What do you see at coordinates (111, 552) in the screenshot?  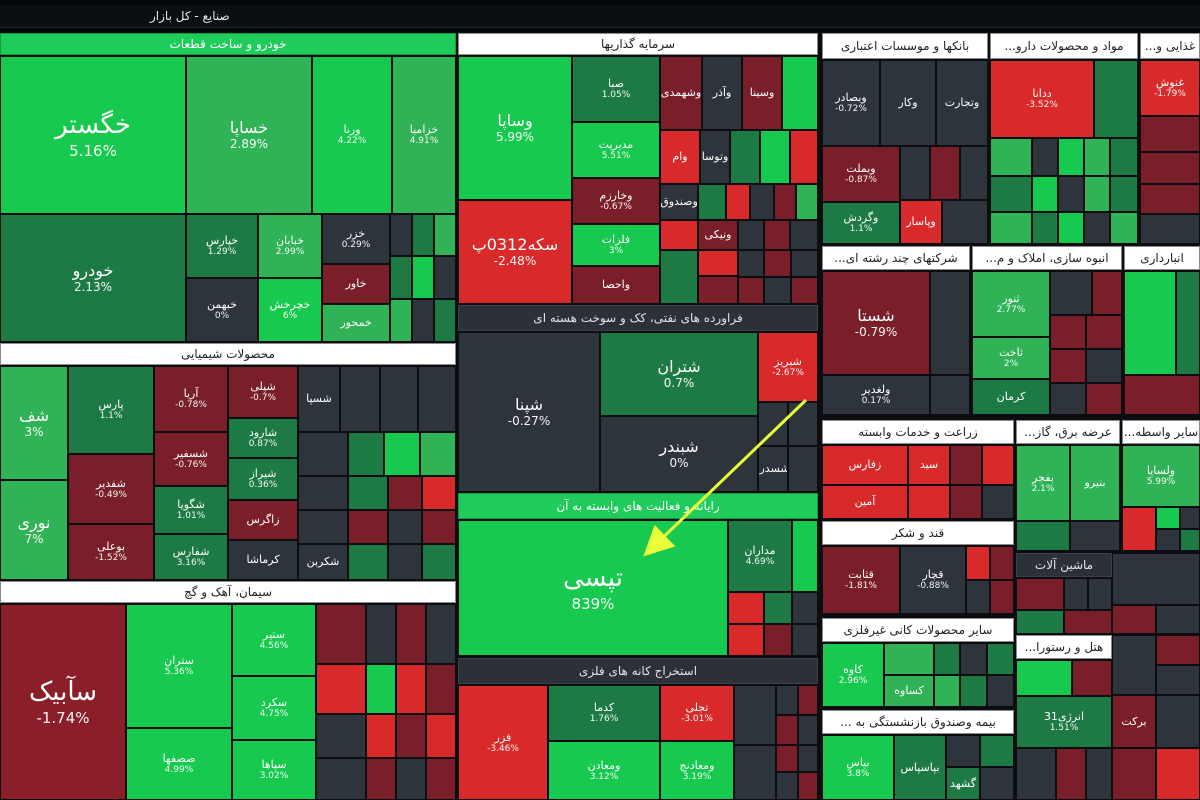 I see `tile-boali: بوعلی -1.52%` at bounding box center [111, 552].